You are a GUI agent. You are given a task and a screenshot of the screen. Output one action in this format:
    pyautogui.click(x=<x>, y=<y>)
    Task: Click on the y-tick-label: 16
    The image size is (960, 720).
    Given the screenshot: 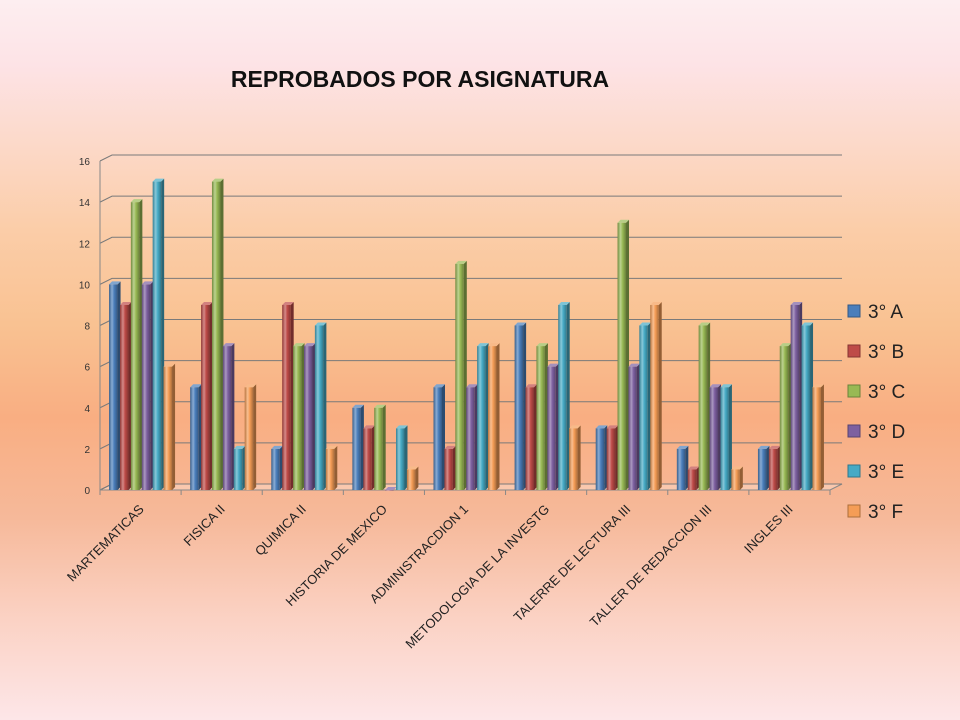 What is the action you would take?
    pyautogui.click(x=85, y=162)
    